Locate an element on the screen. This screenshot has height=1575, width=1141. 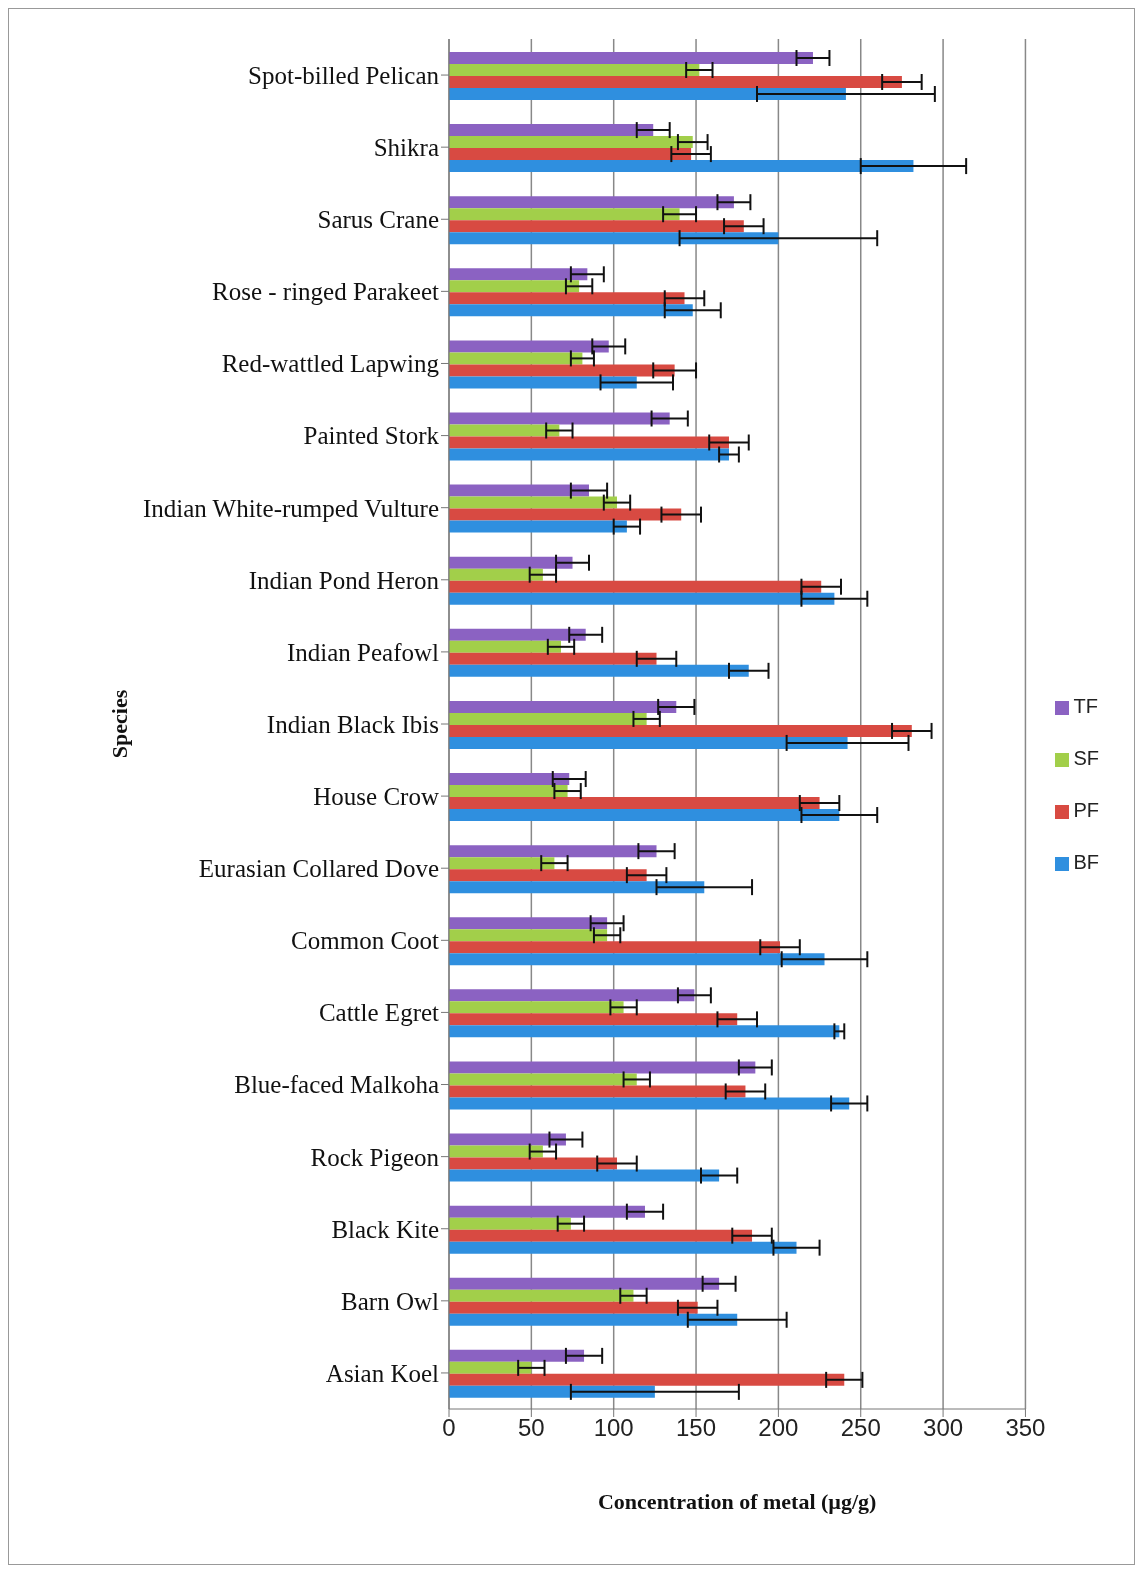
legend-label: TF is located at coordinates (1085, 706).